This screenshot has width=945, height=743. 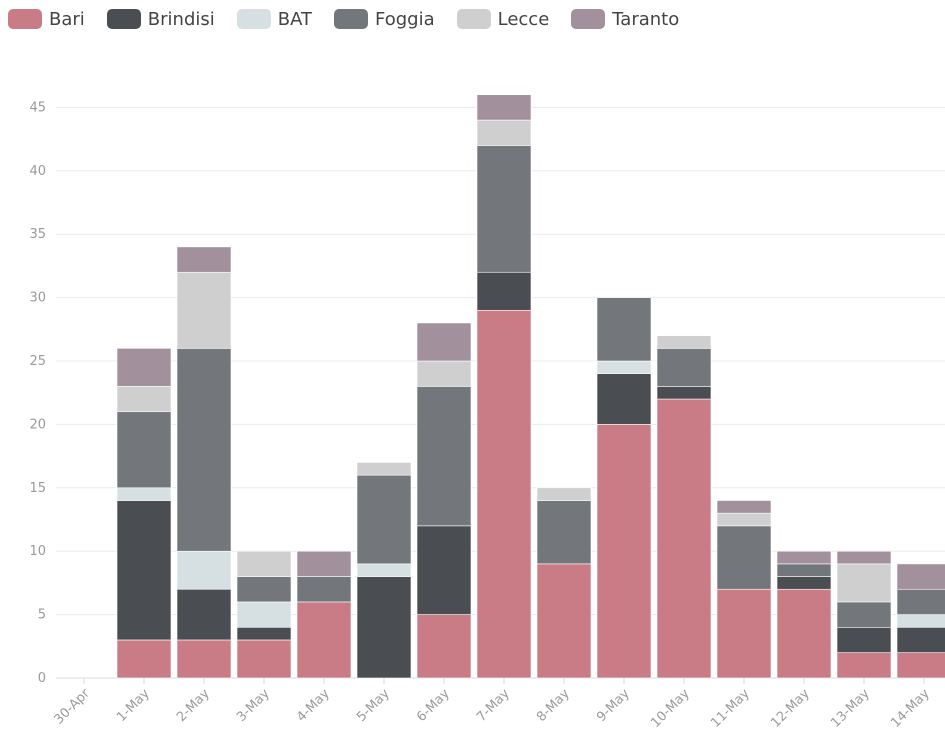 I want to click on x-tick-label: 5-May, so click(x=373, y=705).